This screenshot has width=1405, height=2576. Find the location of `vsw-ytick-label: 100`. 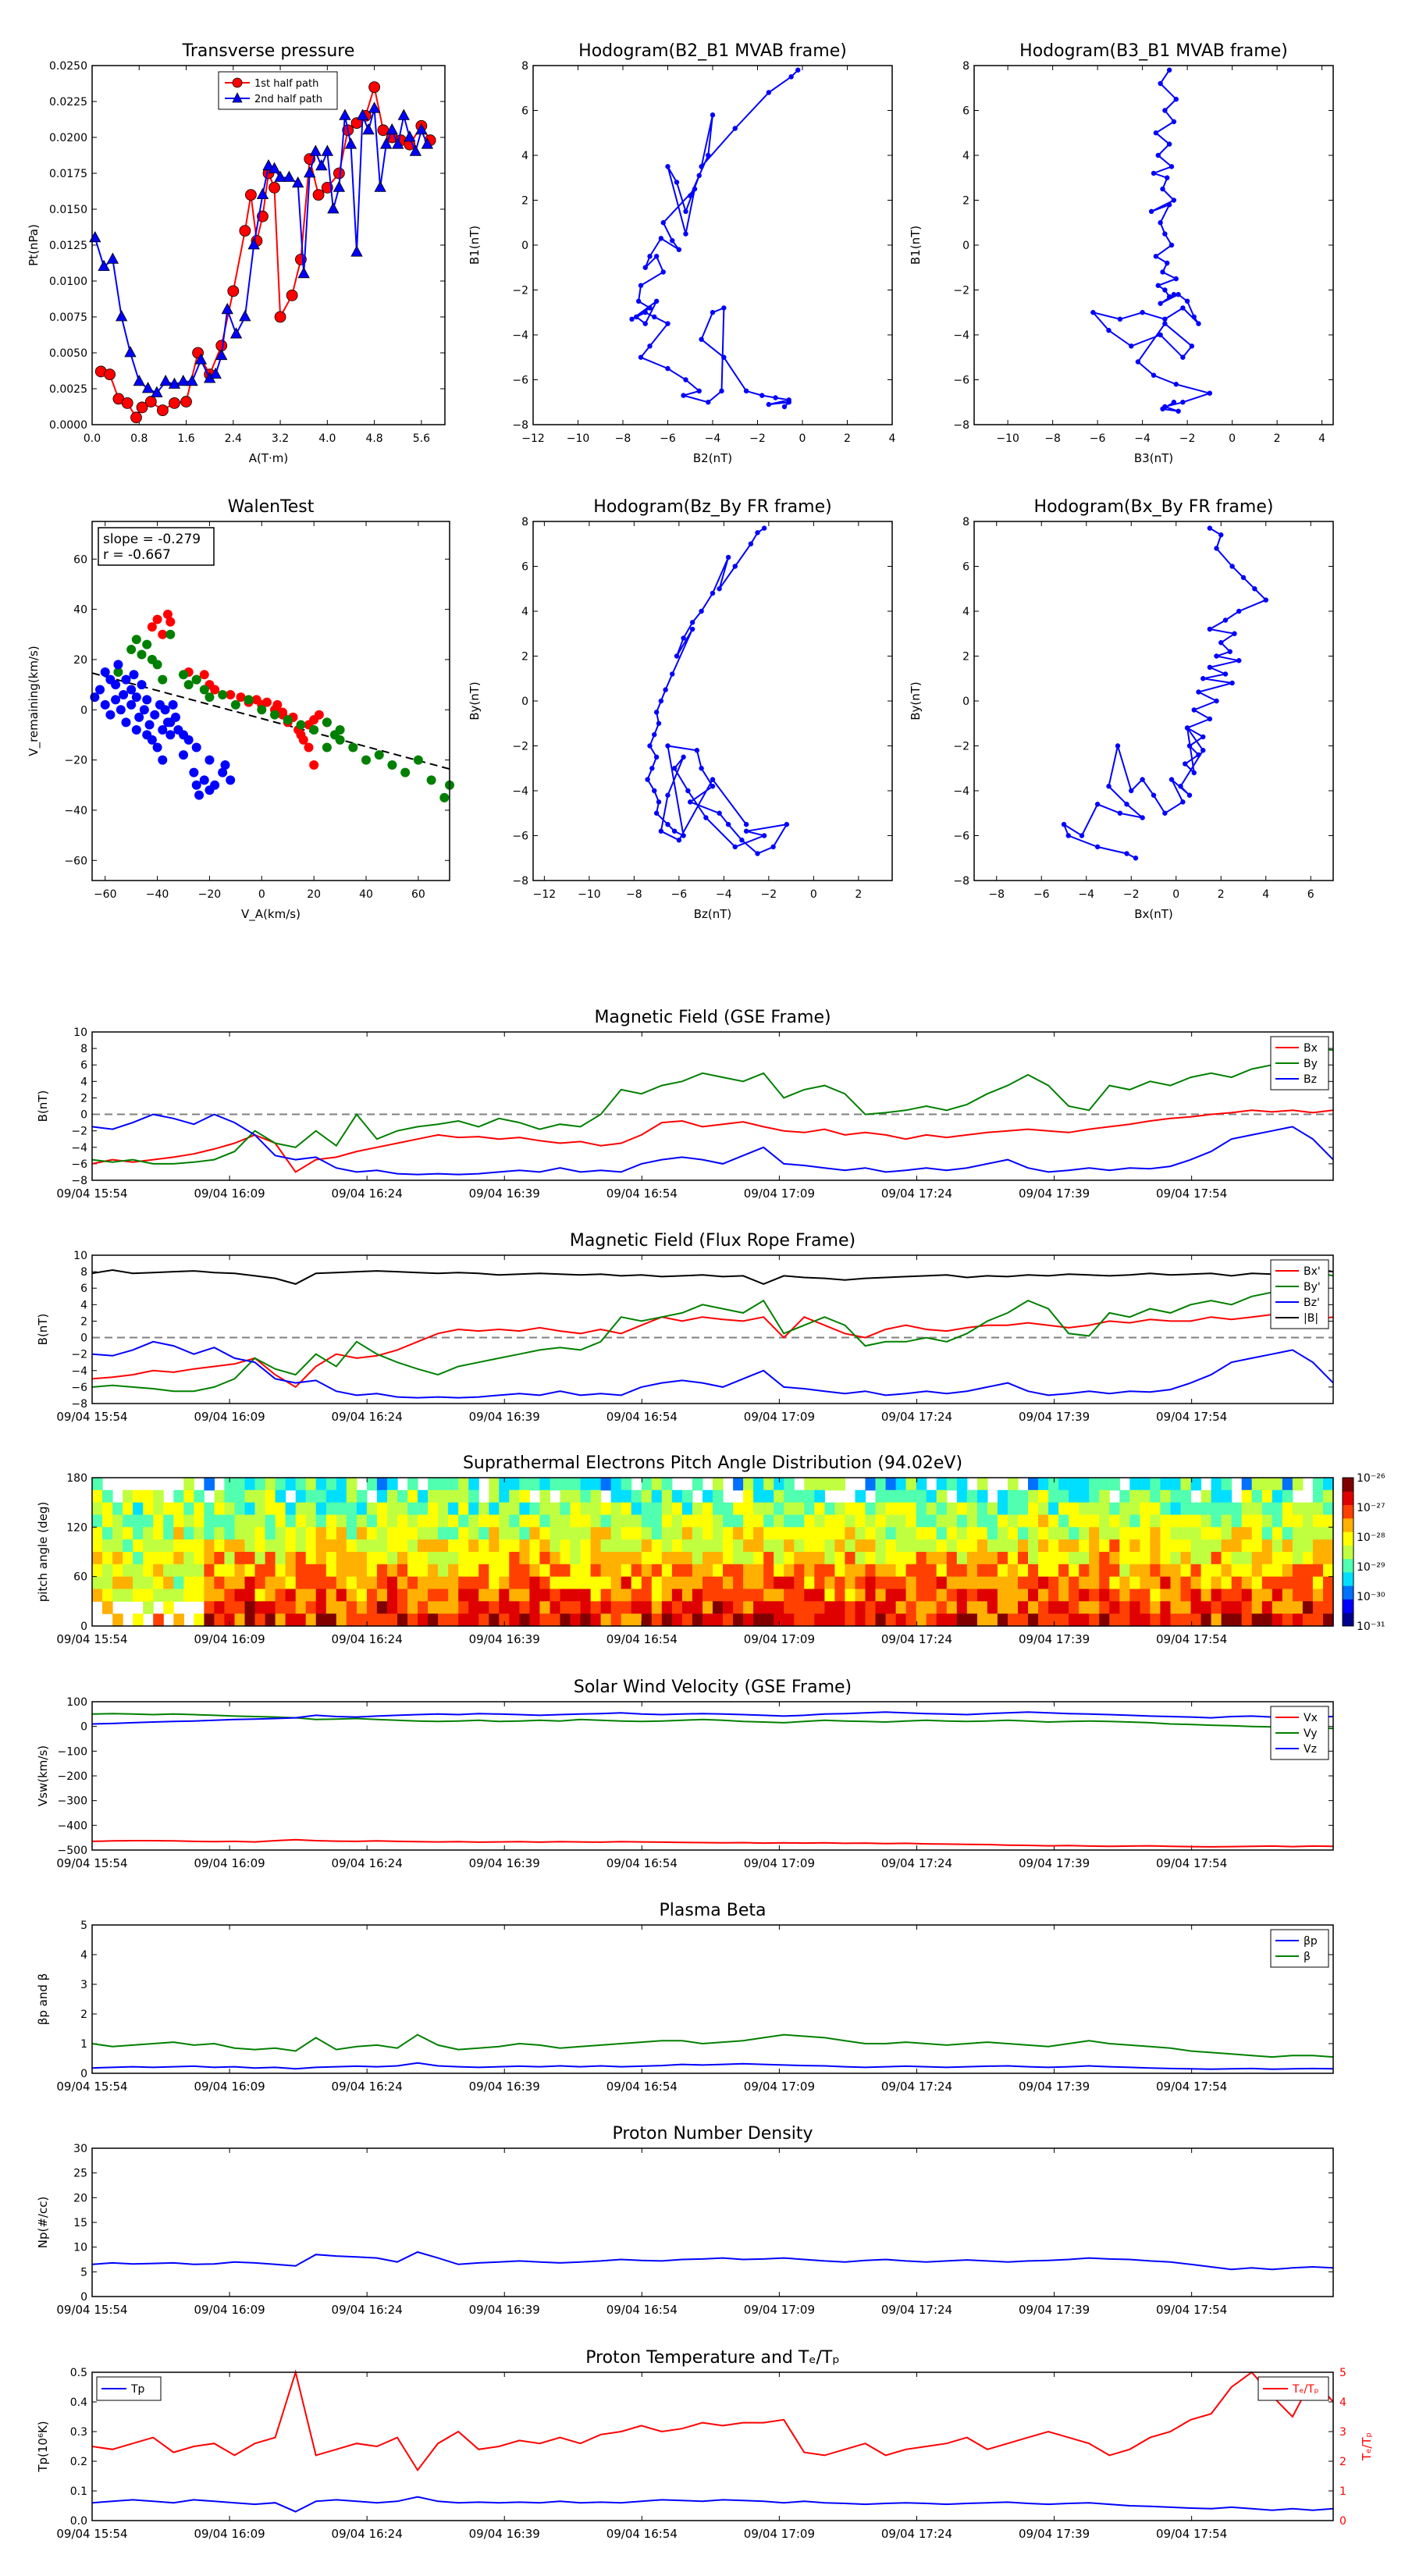

vsw-ytick-label: 100 is located at coordinates (76, 1702).